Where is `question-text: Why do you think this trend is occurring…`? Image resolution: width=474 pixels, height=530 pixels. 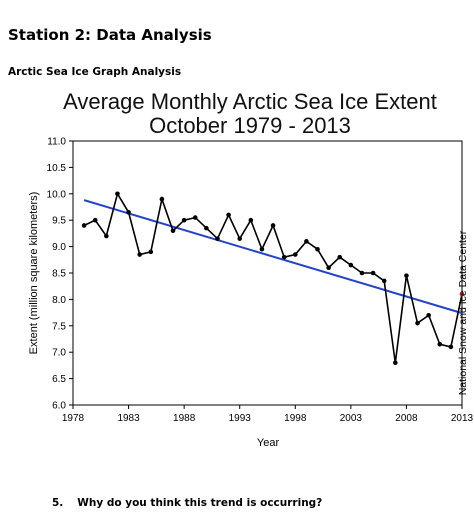
question-text: Why do you think this trend is occurring… is located at coordinates (200, 503).